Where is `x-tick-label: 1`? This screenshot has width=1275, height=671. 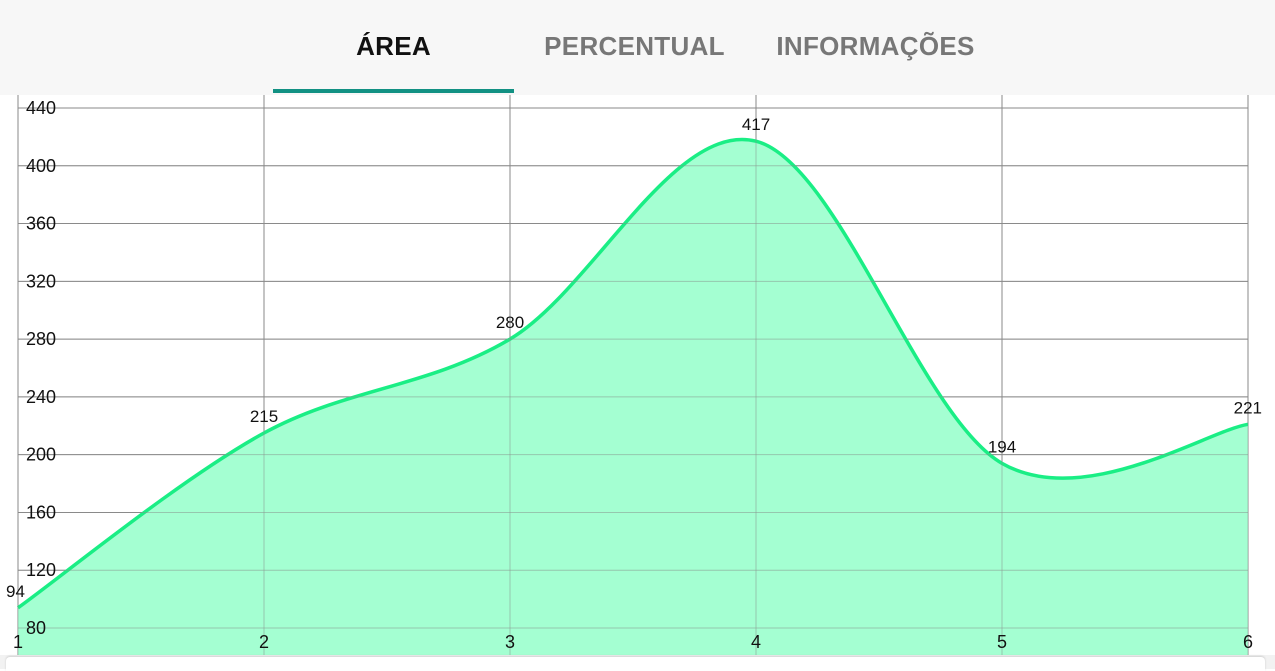
x-tick-label: 1 is located at coordinates (18, 642).